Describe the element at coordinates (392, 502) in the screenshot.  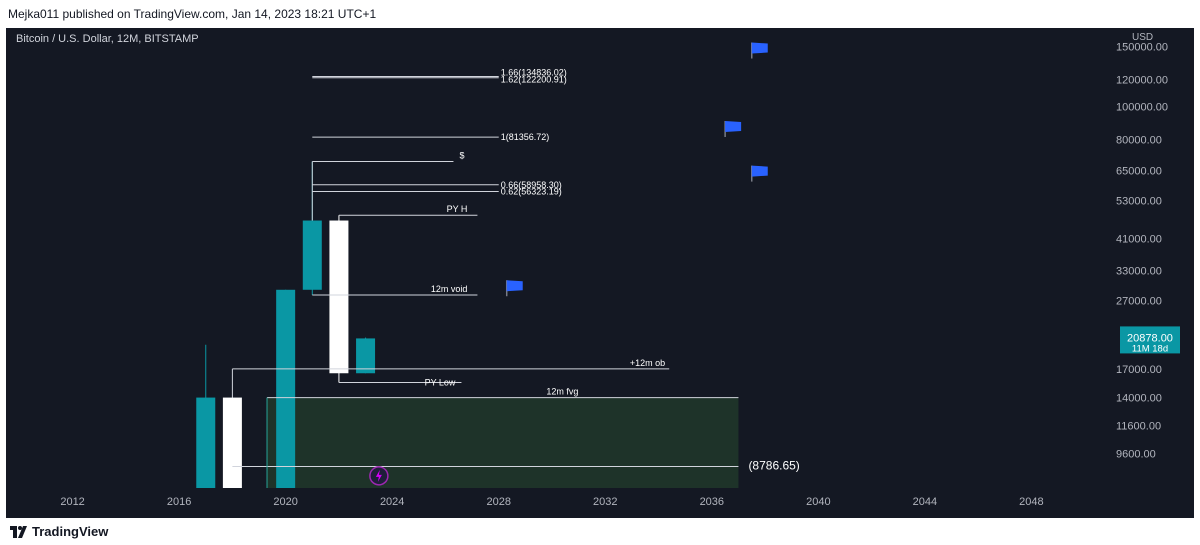
I see `x-tick-label: 2024` at that location.